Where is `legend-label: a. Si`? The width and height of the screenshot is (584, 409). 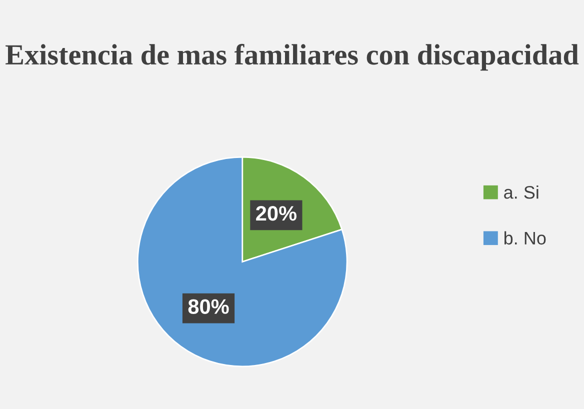
legend-label: a. Si is located at coordinates (521, 192).